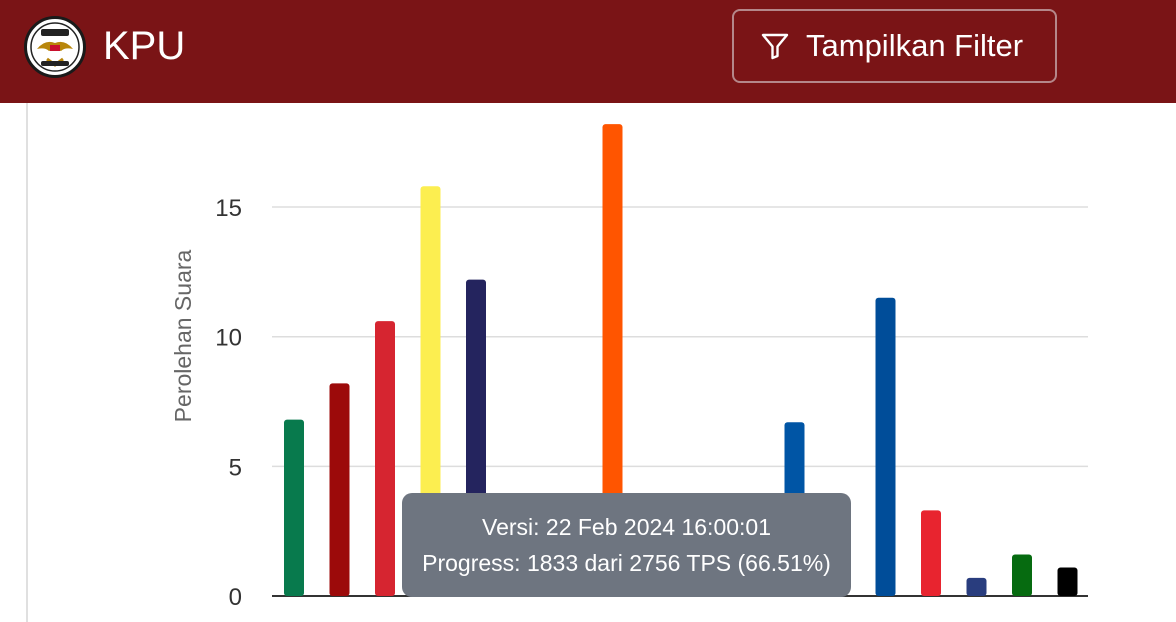 Image resolution: width=1176 pixels, height=622 pixels. What do you see at coordinates (915, 45) in the screenshot?
I see `show-filter-label: Tampilkan Filter` at bounding box center [915, 45].